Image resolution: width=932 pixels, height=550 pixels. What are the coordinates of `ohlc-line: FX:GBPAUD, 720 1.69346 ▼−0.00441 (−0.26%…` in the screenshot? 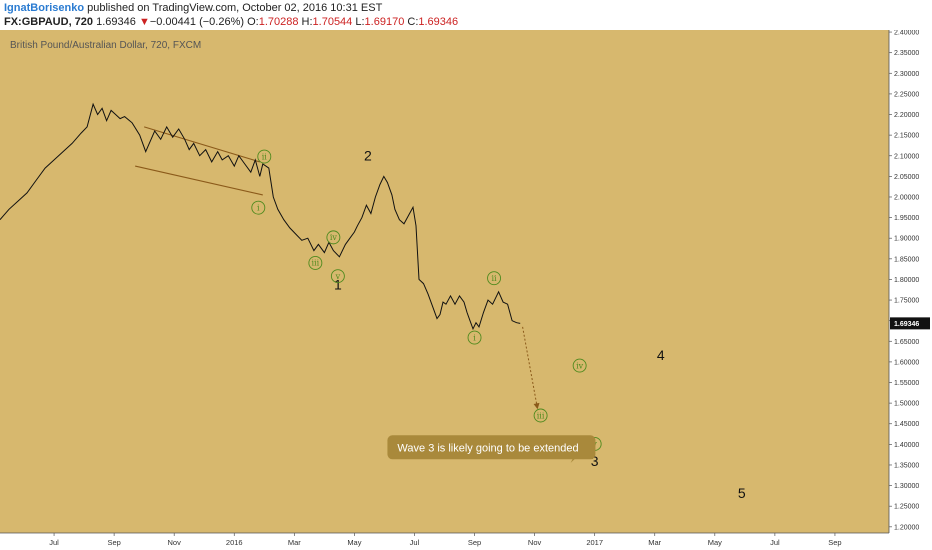 It's located at (231, 22).